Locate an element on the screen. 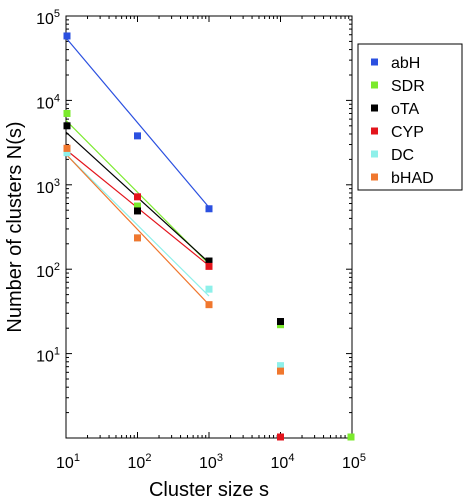 Image resolution: width=474 pixels, height=501 pixels. y-tick-labels: 10¹ 10² 10³ 10⁴ 10⁵ is located at coordinates (48, 187).